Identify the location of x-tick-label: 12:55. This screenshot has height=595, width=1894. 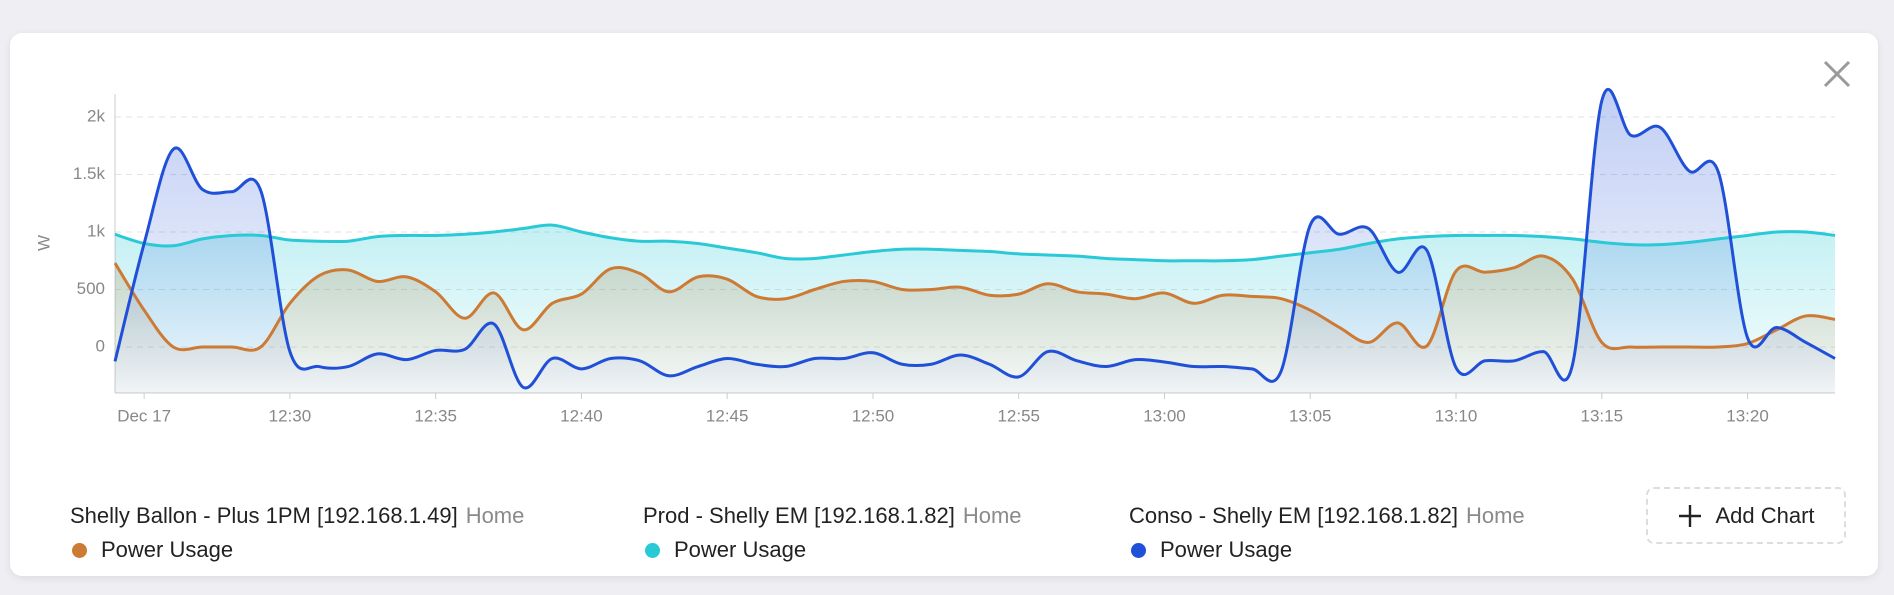
(1018, 415).